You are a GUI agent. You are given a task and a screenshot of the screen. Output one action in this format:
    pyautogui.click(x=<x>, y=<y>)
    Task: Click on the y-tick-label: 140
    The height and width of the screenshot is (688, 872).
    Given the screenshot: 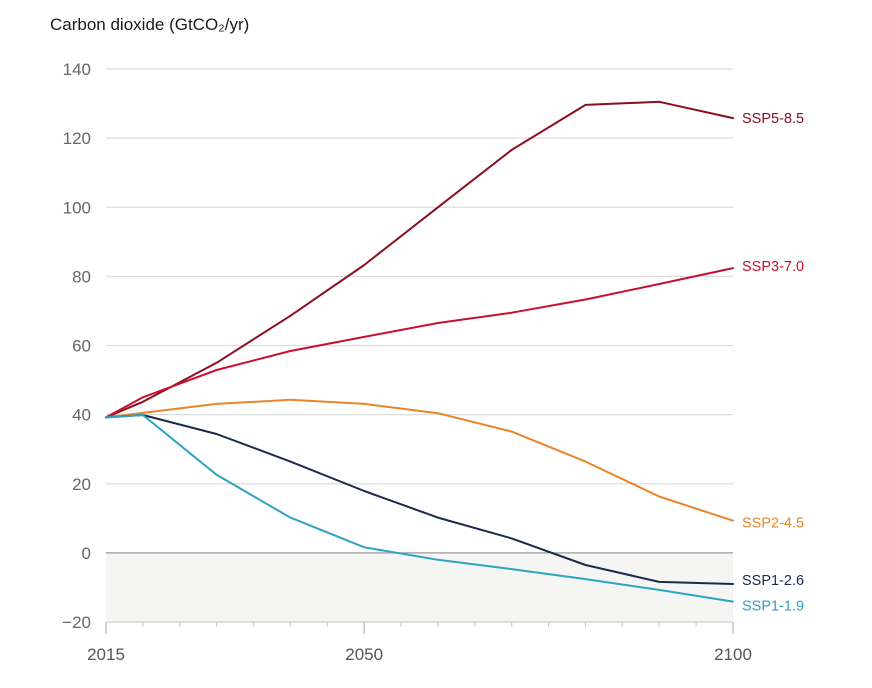 What is the action you would take?
    pyautogui.click(x=77, y=69)
    